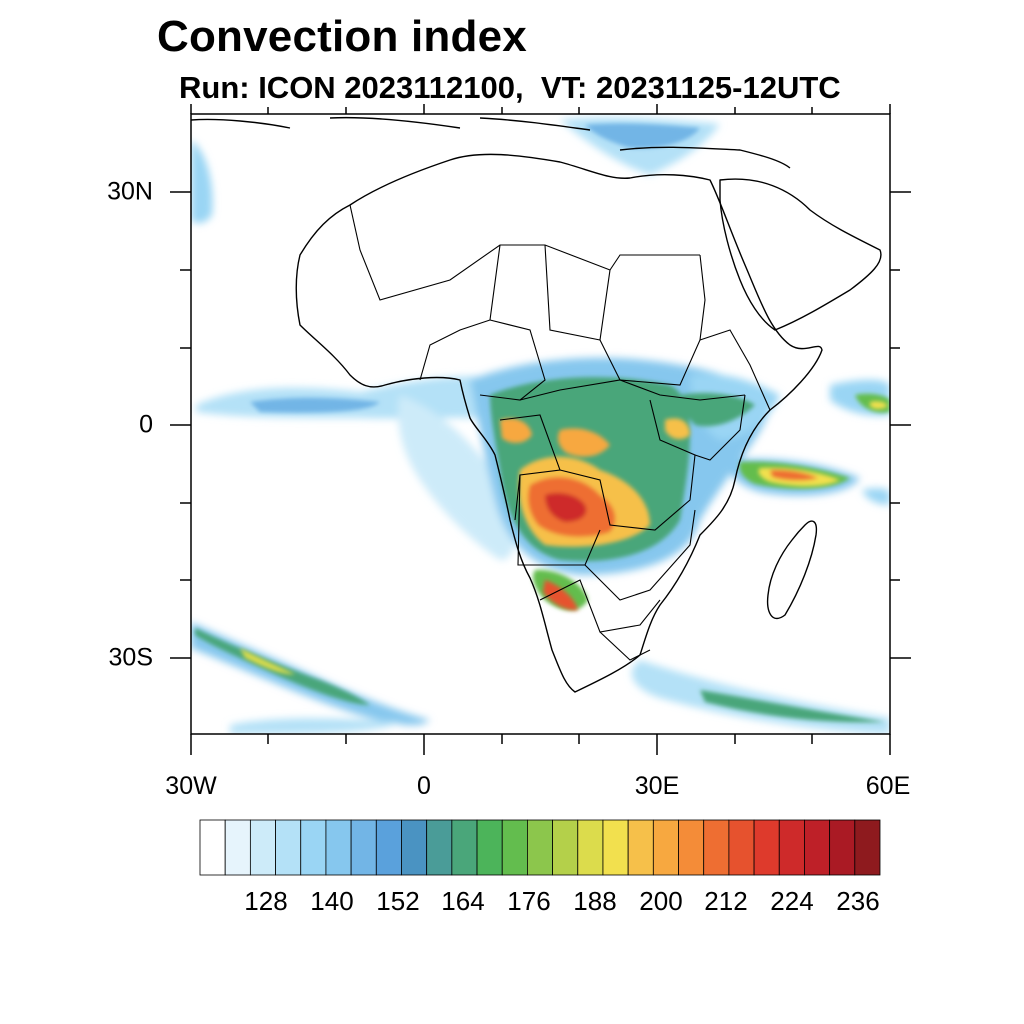  I want to click on colorbar-label: 236, so click(858, 901).